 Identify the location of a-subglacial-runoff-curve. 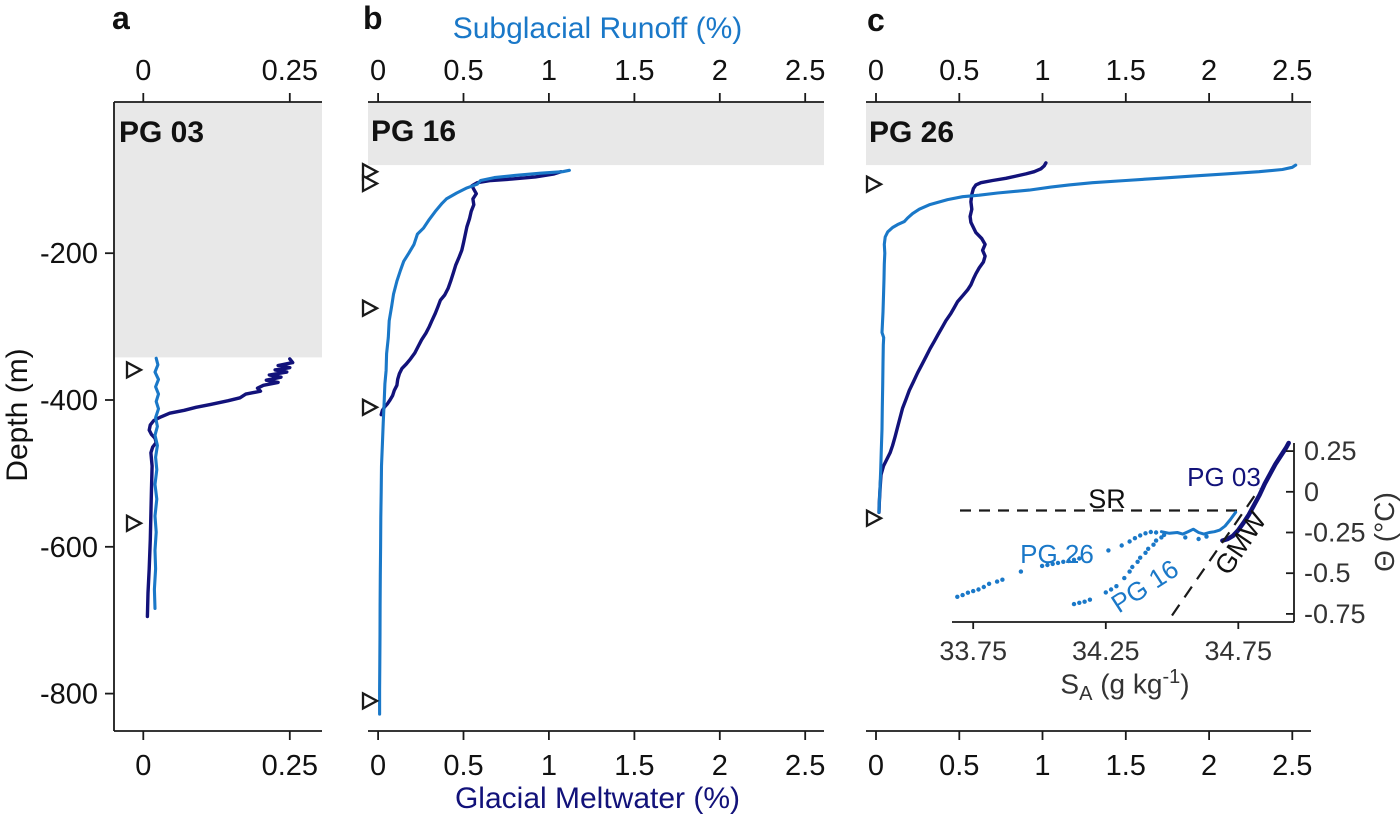
(156, 483).